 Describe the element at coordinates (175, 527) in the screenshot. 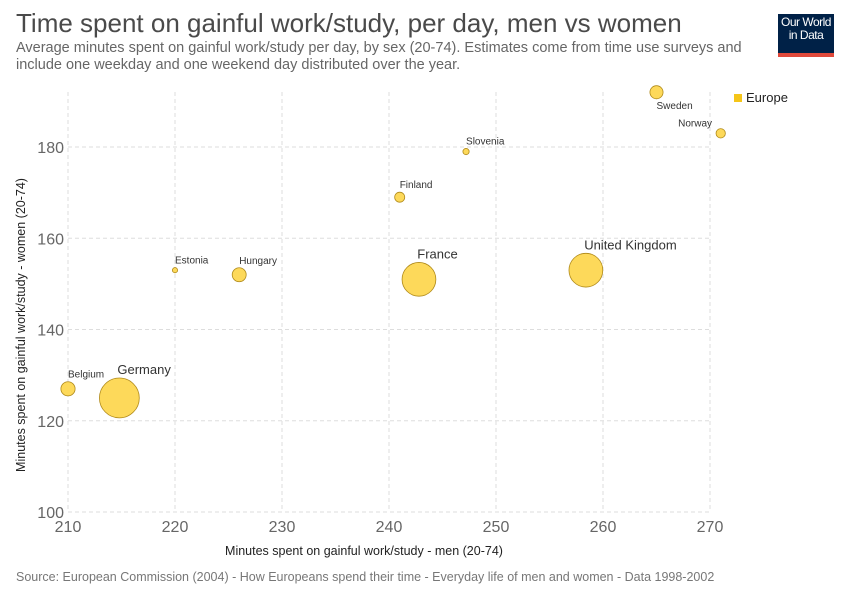

I see `x-tick-label: 220` at that location.